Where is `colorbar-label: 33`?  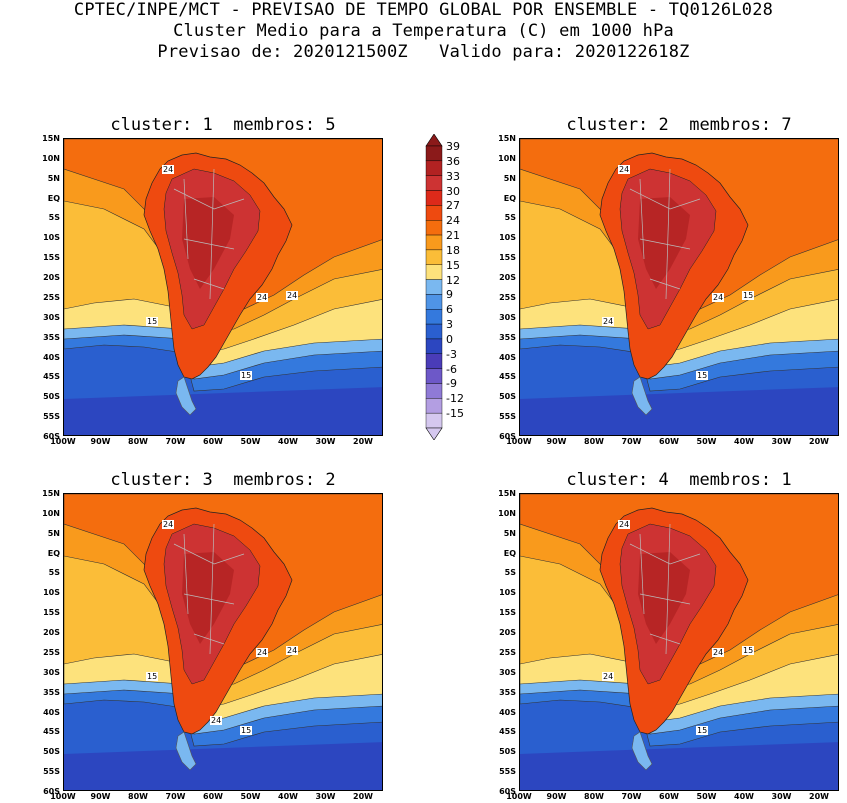
colorbar-label: 33 is located at coordinates (453, 176).